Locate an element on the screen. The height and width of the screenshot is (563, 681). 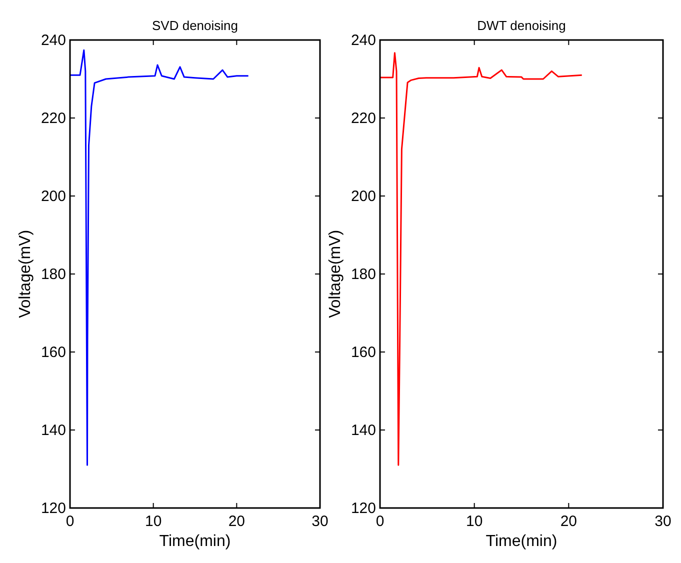
chart-title: DWT denoising is located at coordinates (521, 25).